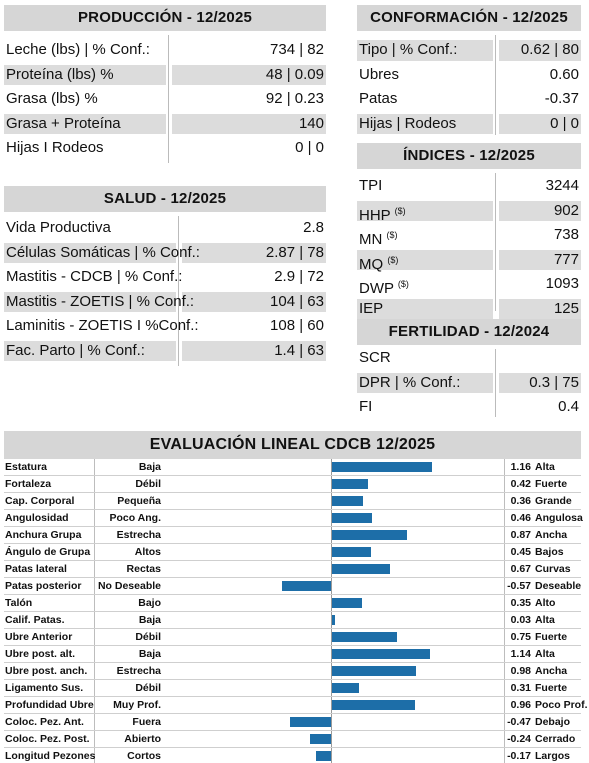  What do you see at coordinates (102, 326) in the screenshot?
I see `salud-label: Laminitis - ZOETIS I %Conf.:` at bounding box center [102, 326].